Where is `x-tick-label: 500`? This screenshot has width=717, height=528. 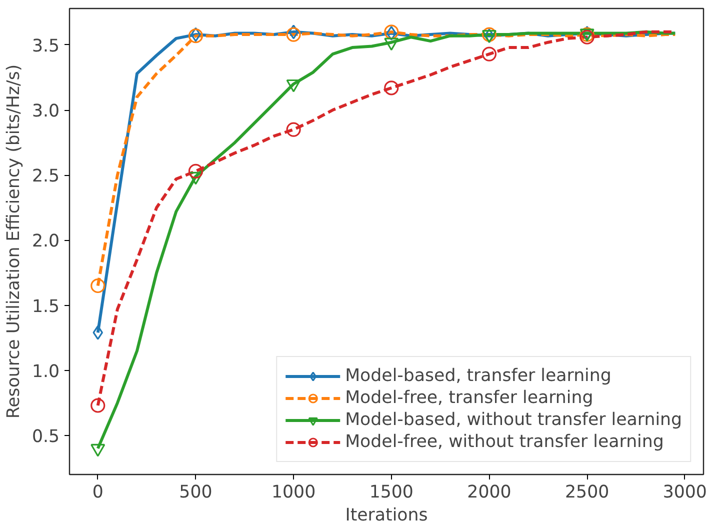 x-tick-label: 500 is located at coordinates (195, 492).